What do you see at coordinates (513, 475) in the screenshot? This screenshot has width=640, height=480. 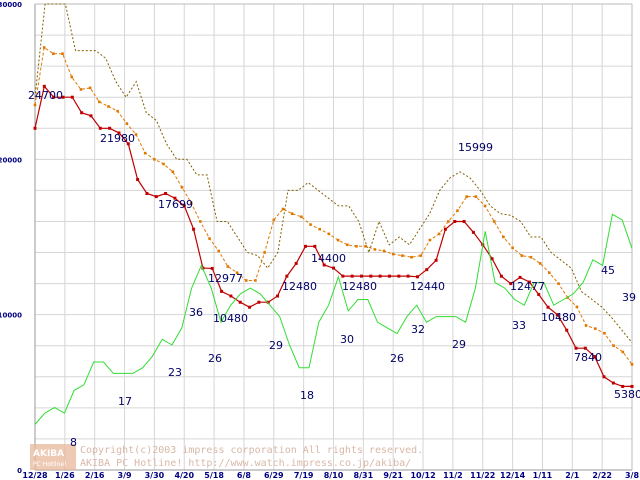 I see `x-tick-label: 12/14` at bounding box center [513, 475].